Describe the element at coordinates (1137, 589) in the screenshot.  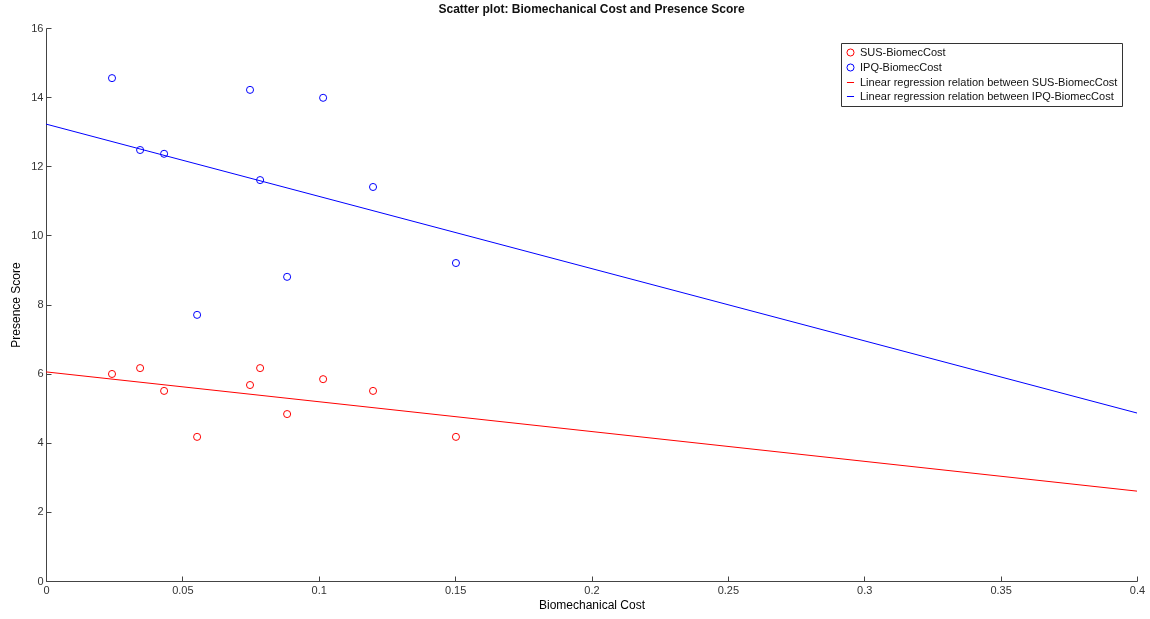
I see `x-tick-label: 0.4` at that location.